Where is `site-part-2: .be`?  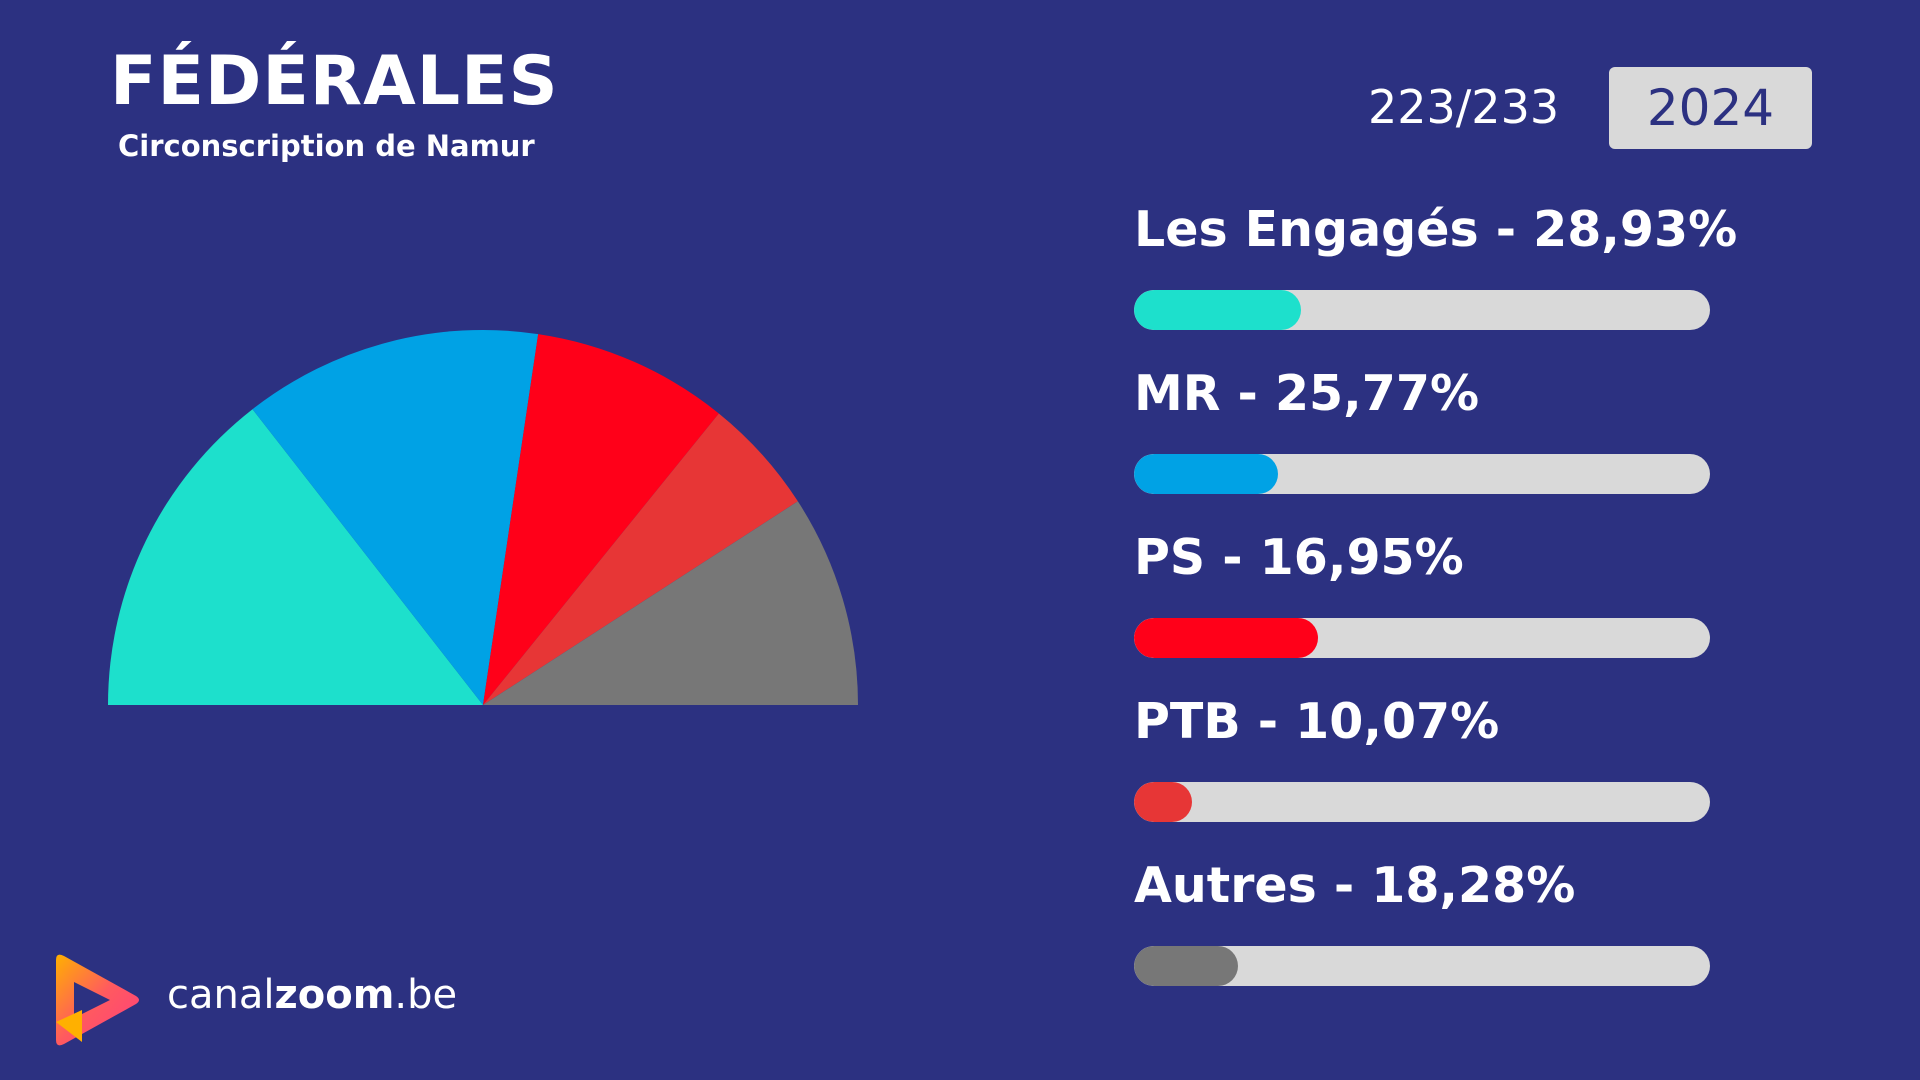 site-part-2: .be is located at coordinates (426, 995).